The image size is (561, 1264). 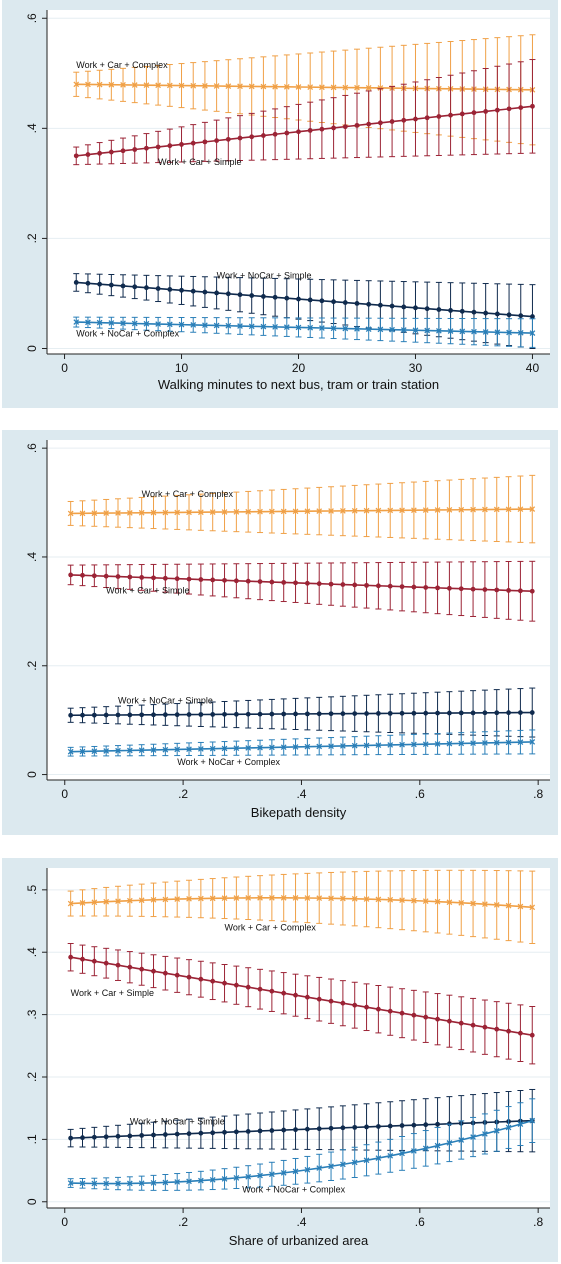 What do you see at coordinates (301, 712) in the screenshot?
I see `series-work-nocar-simple` at bounding box center [301, 712].